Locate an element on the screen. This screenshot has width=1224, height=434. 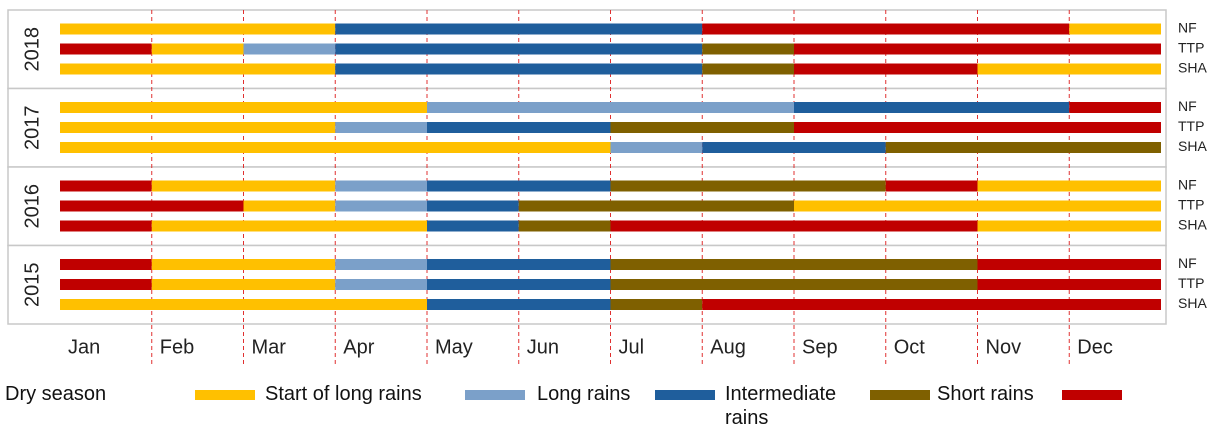
x-tick-label: Aug is located at coordinates (728, 347).